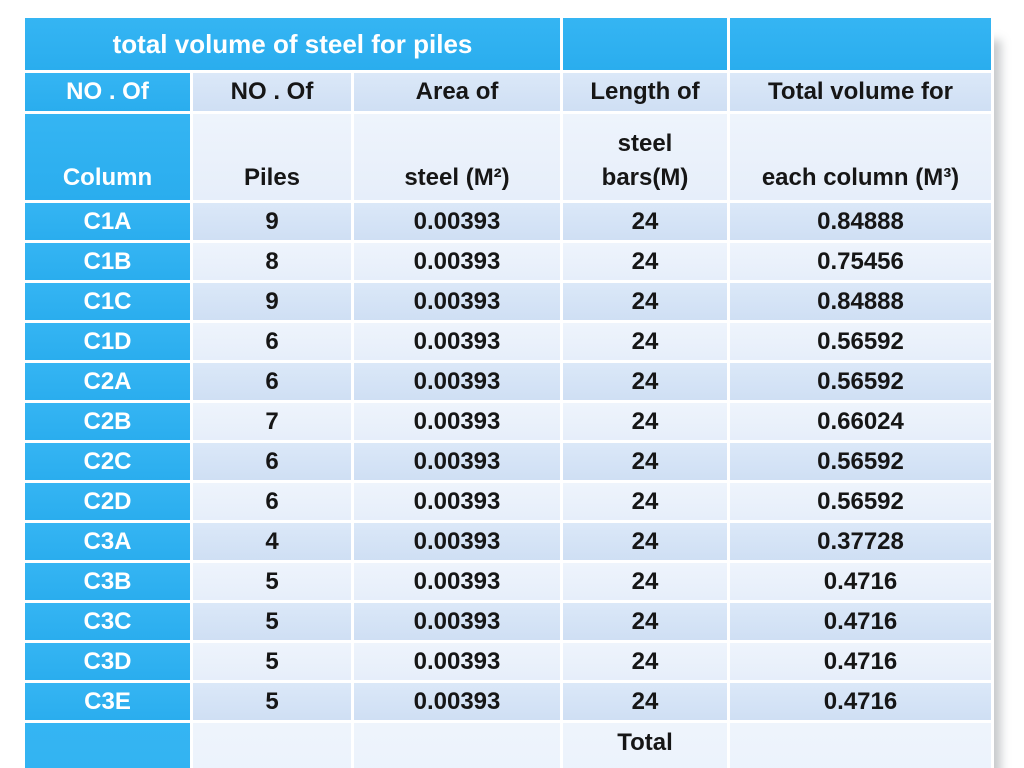 The width and height of the screenshot is (1024, 768). Describe the element at coordinates (272, 745) in the screenshot. I see `footer-spacer-piles` at that location.